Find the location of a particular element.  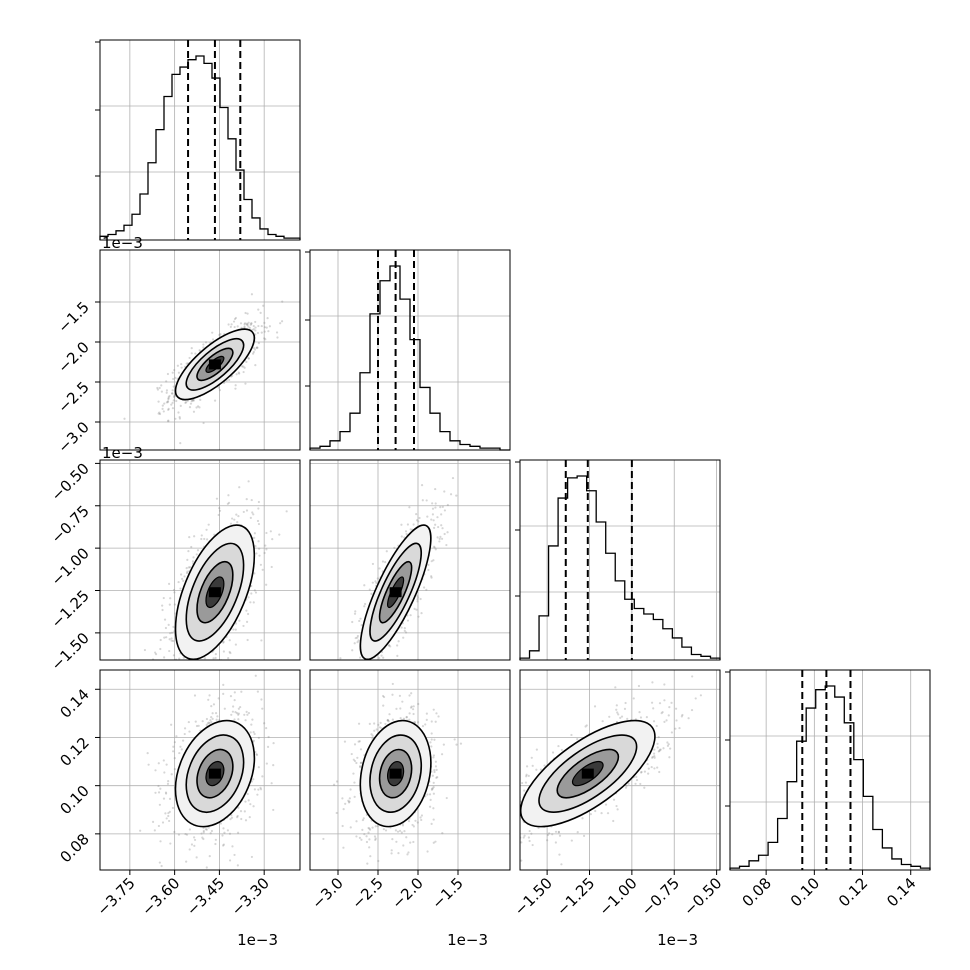

scatter-panel-p1-p4 is located at coordinates (200, 770).